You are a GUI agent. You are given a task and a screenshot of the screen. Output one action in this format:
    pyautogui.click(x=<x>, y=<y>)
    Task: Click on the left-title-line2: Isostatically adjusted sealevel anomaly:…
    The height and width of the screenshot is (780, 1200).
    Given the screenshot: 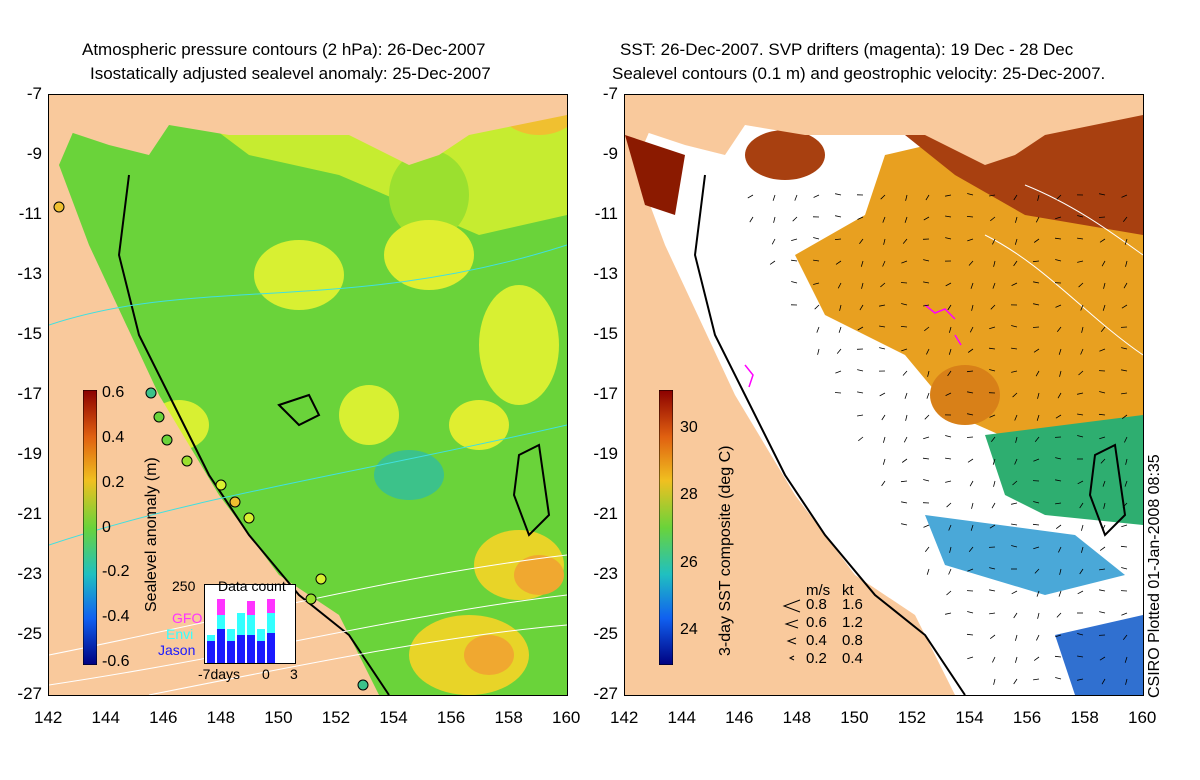 What is the action you would take?
    pyautogui.click(x=290, y=73)
    